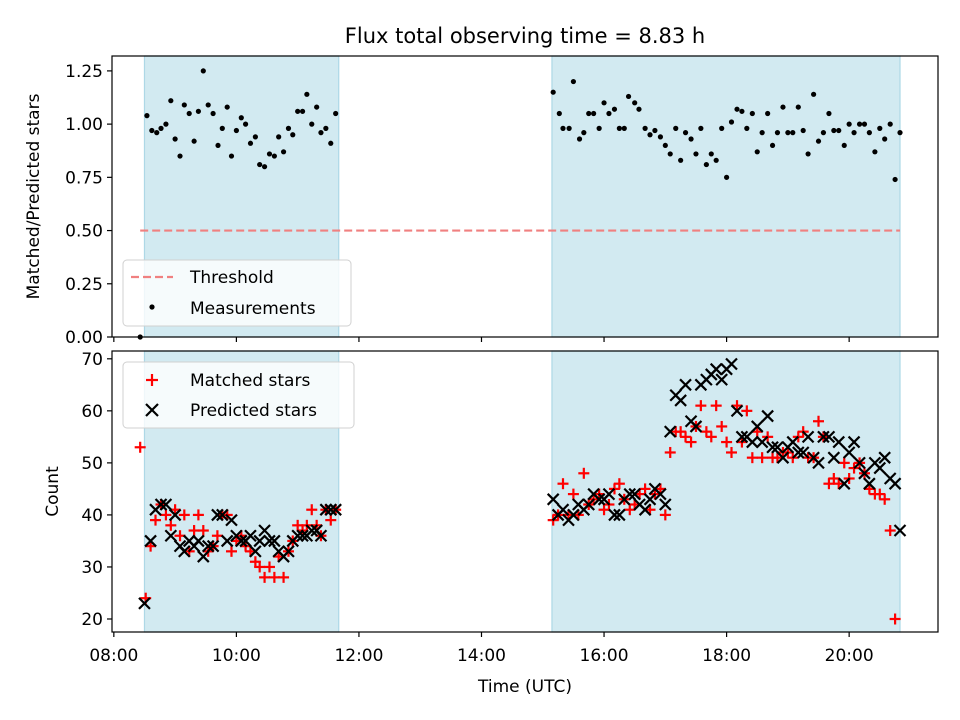 This screenshot has width=960, height=720. What do you see at coordinates (253, 411) in the screenshot?
I see `legend-predicted-label: Predicted stars` at bounding box center [253, 411].